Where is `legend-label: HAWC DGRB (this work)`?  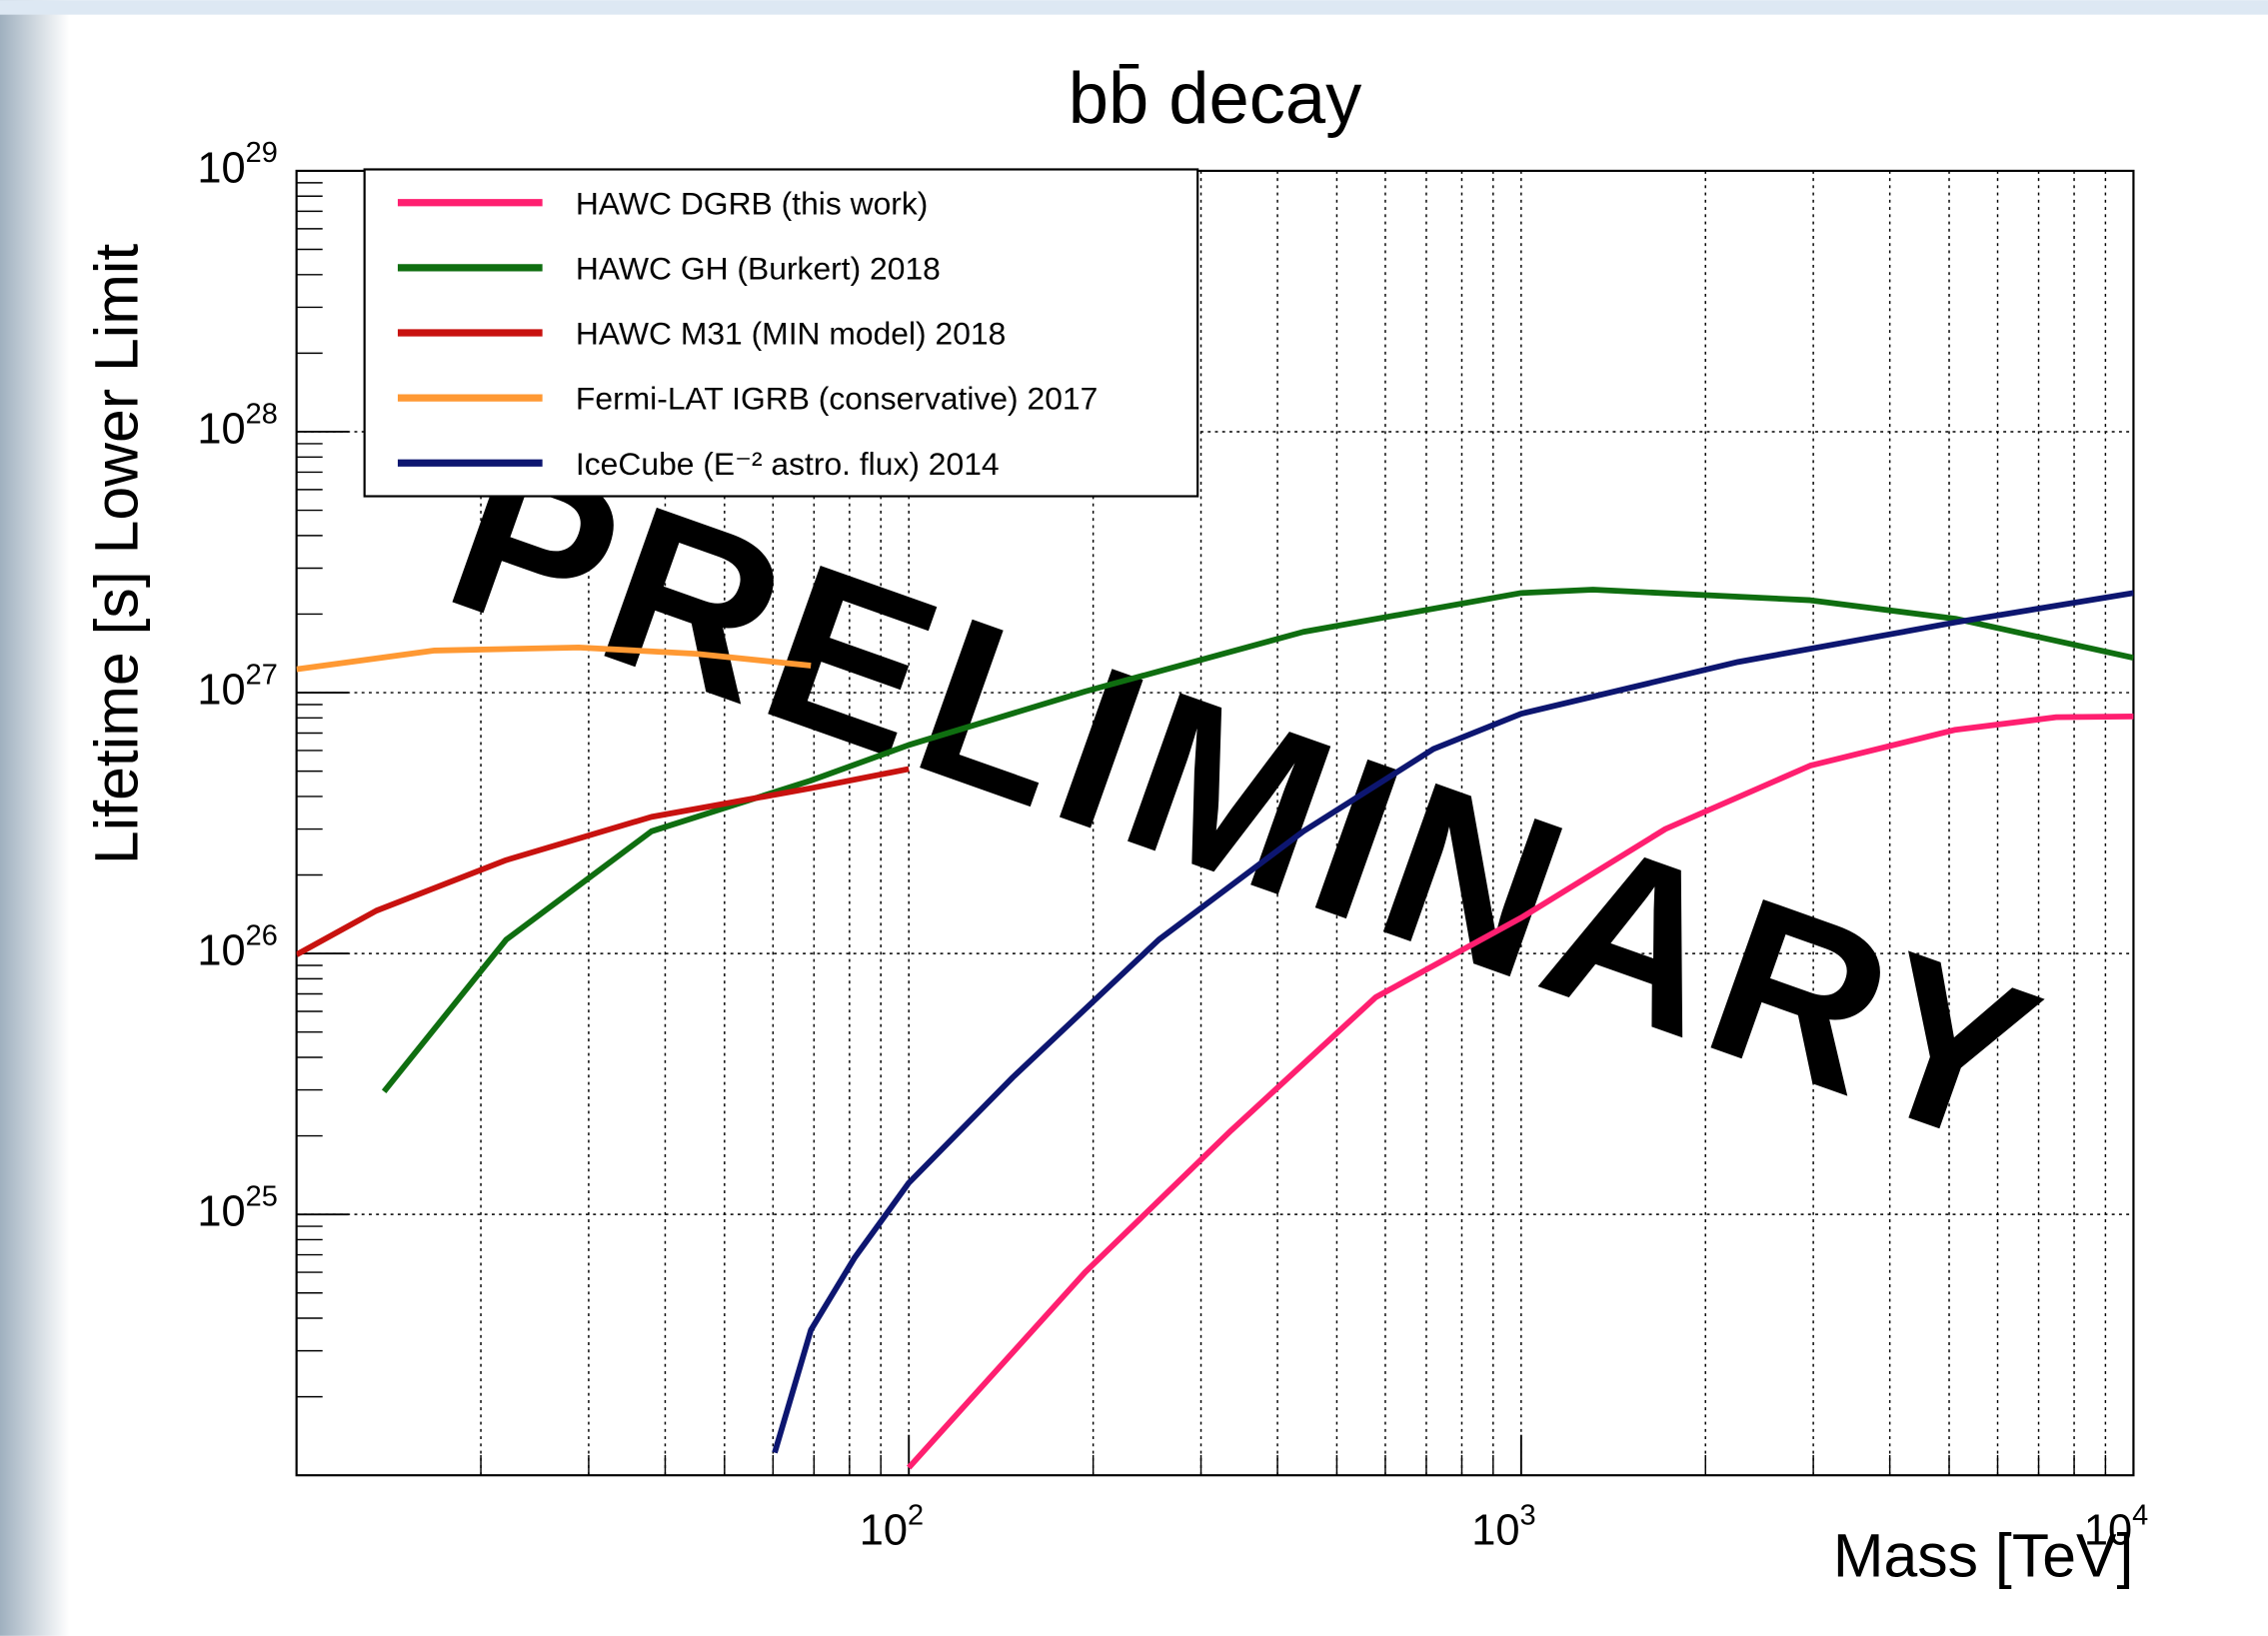 legend-label: HAWC DGRB (this work) is located at coordinates (752, 203).